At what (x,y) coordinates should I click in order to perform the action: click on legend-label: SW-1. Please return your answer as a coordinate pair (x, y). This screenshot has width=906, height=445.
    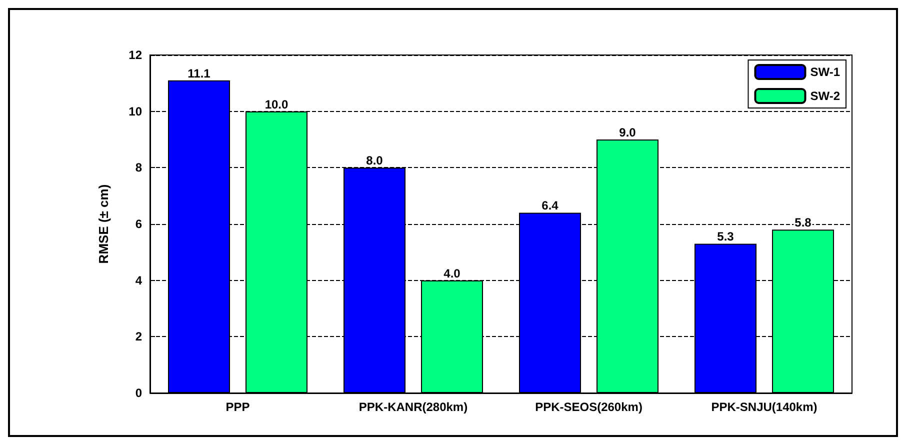
    Looking at the image, I should click on (825, 72).